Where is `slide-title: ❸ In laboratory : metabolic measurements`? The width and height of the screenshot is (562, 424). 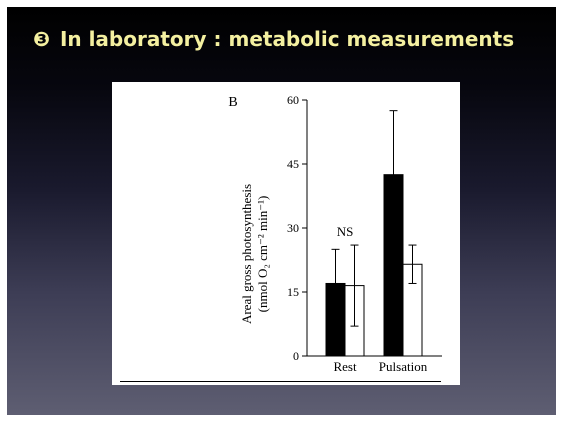 slide-title: ❸ In laboratory : metabolic measurements is located at coordinates (273, 39).